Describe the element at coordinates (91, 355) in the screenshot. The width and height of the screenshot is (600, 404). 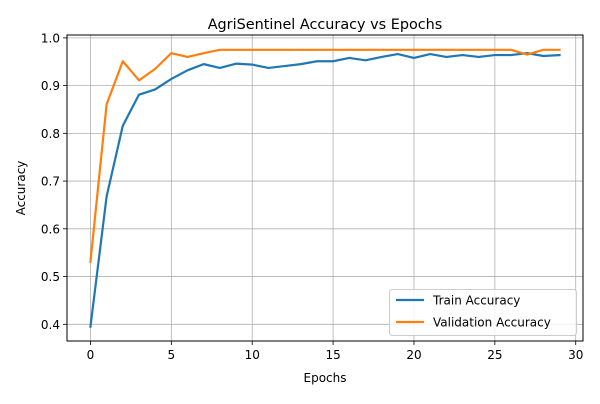
I see `x-tick-label: 0` at that location.